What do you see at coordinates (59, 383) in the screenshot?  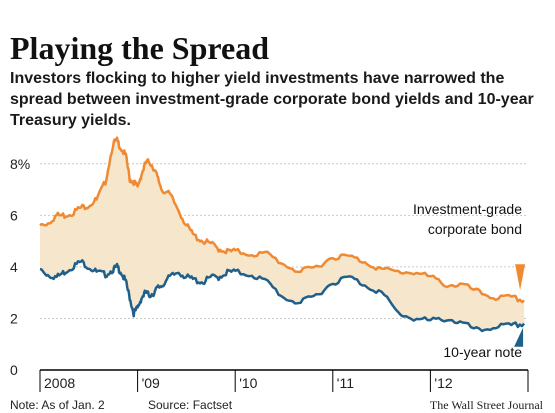 I see `x-tick-label: 2008` at bounding box center [59, 383].